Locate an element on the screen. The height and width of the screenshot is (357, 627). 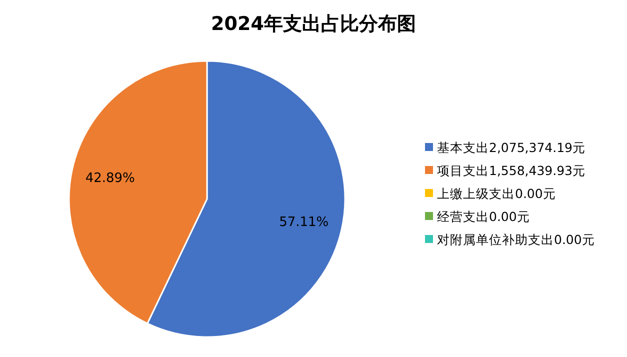
legend-label: 对附属单位补助支出0.00元 is located at coordinates (516, 239).